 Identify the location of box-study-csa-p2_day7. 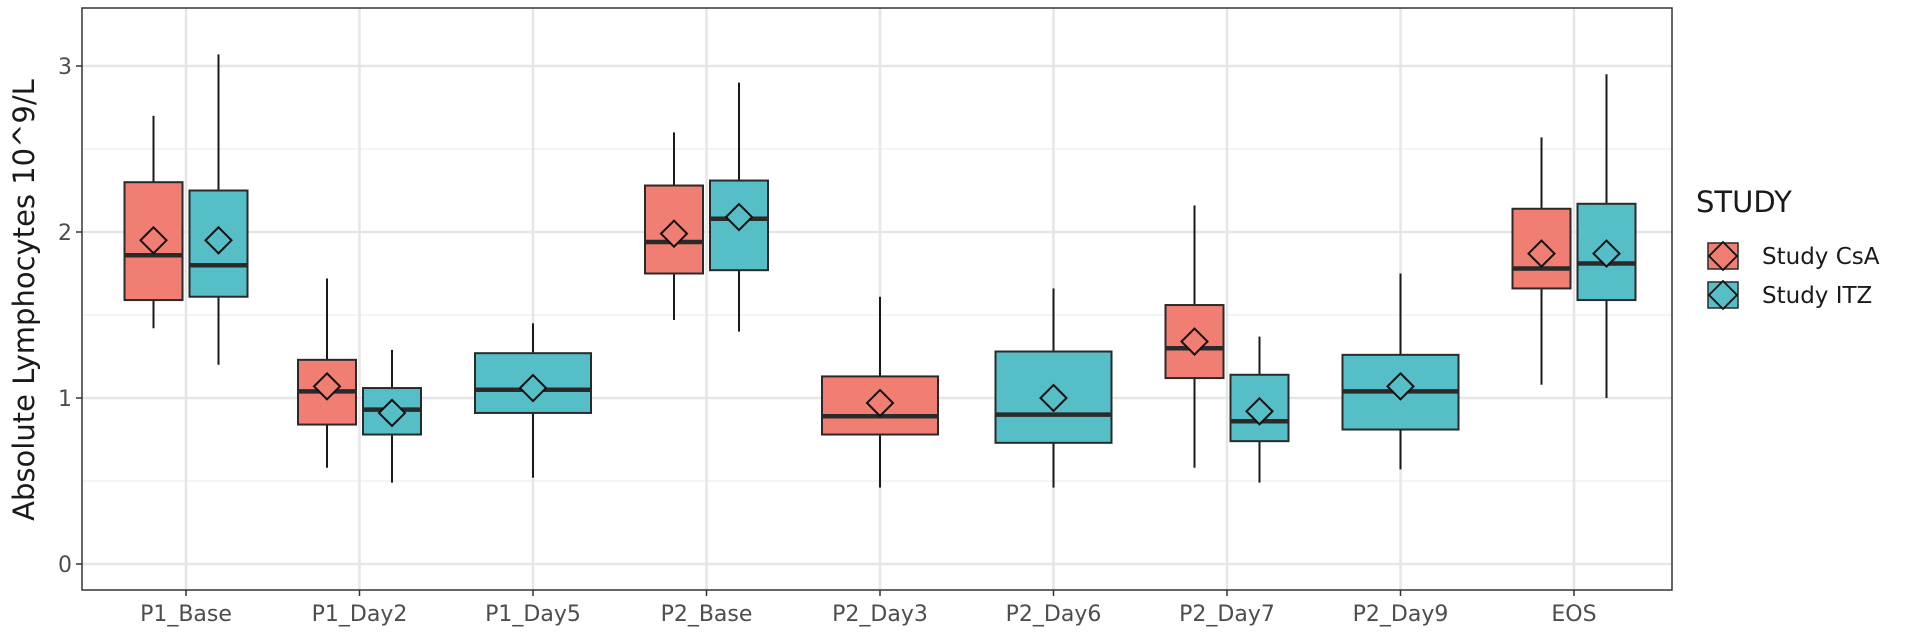
(1194, 336).